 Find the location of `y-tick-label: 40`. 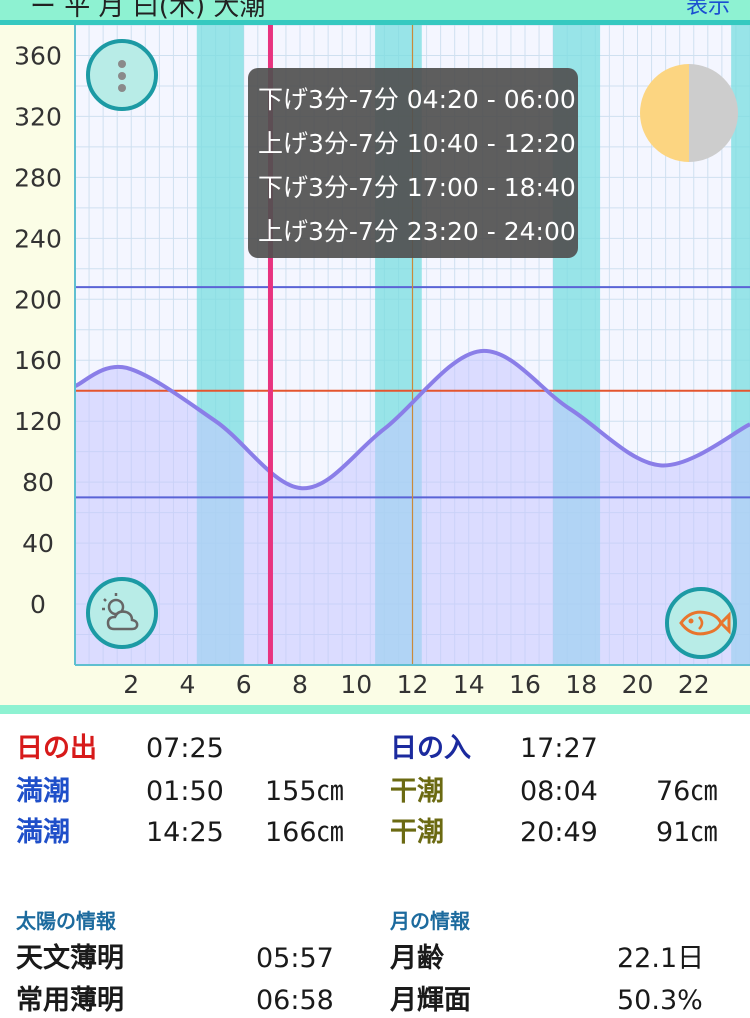

y-tick-label: 40 is located at coordinates (38, 543).